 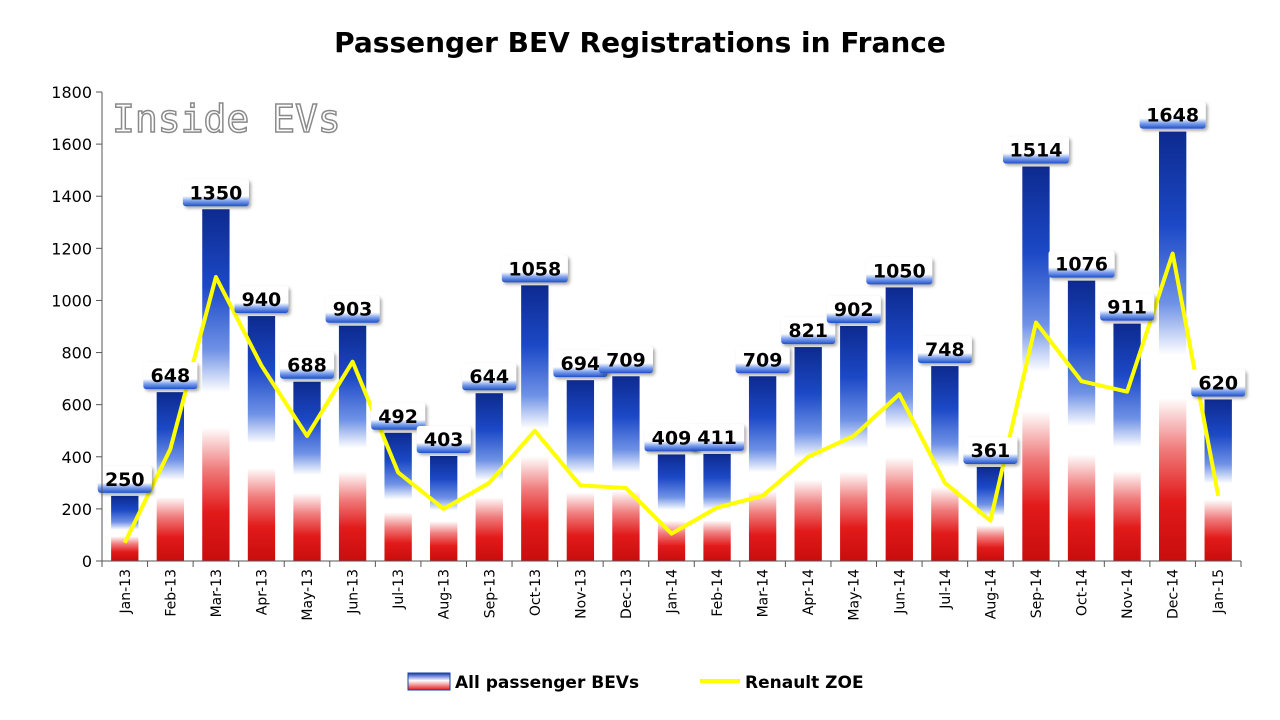 What do you see at coordinates (718, 593) in the screenshot?
I see `x-tick-label: Feb-14` at bounding box center [718, 593].